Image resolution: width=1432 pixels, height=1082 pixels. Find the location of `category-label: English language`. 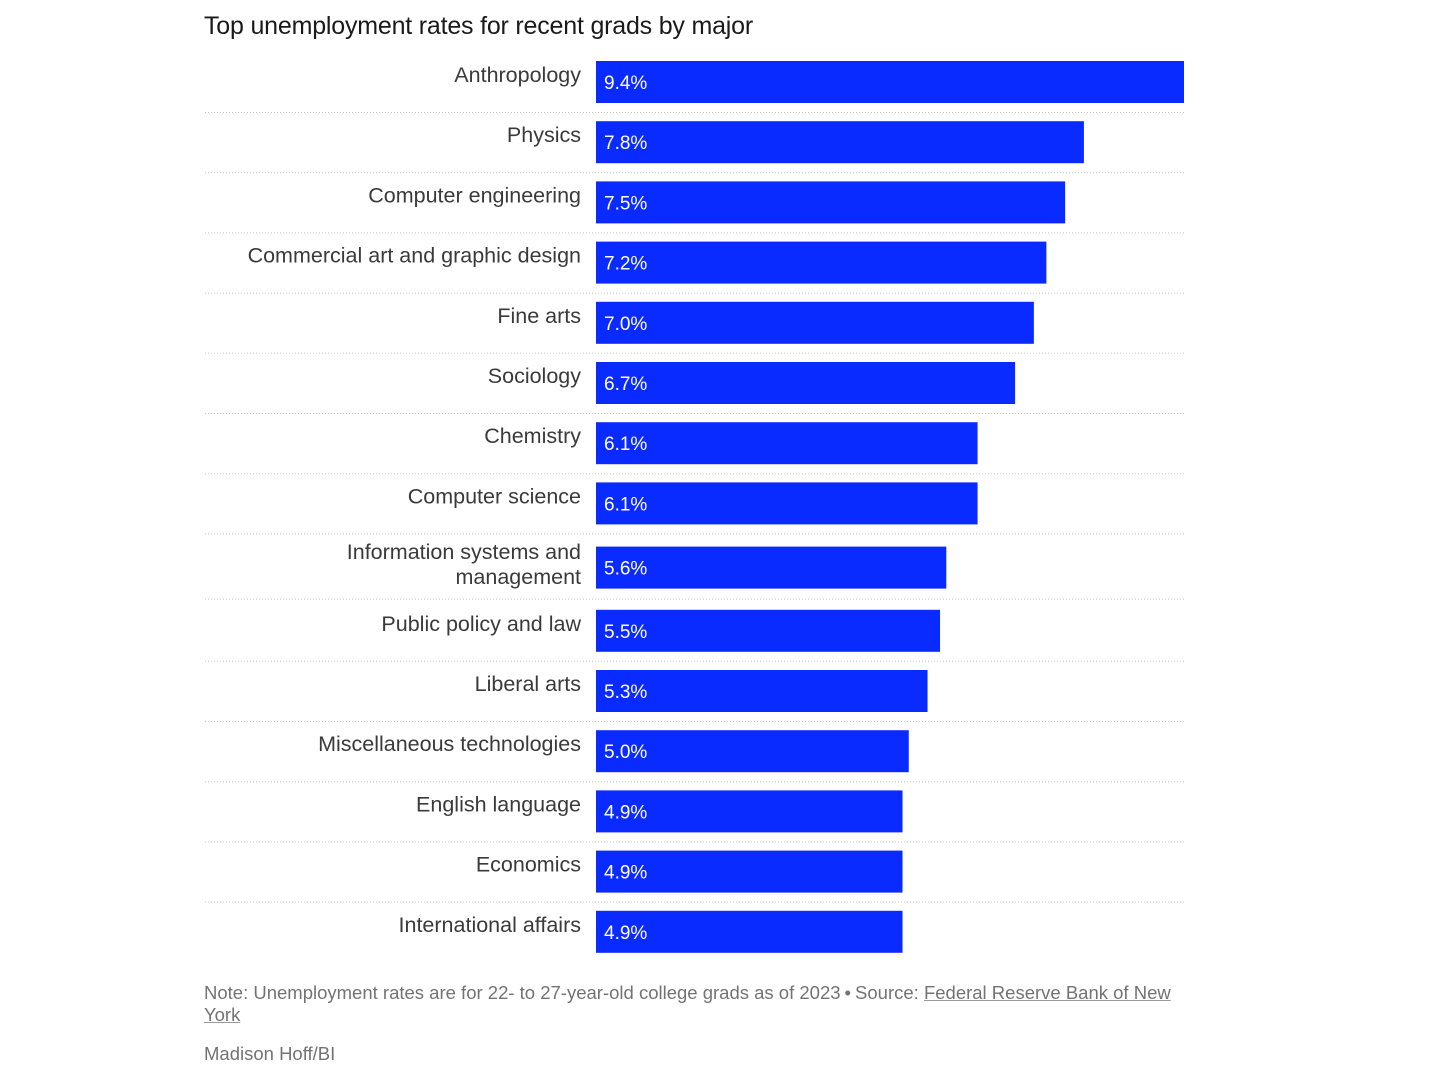

category-label: English language is located at coordinates (498, 804).